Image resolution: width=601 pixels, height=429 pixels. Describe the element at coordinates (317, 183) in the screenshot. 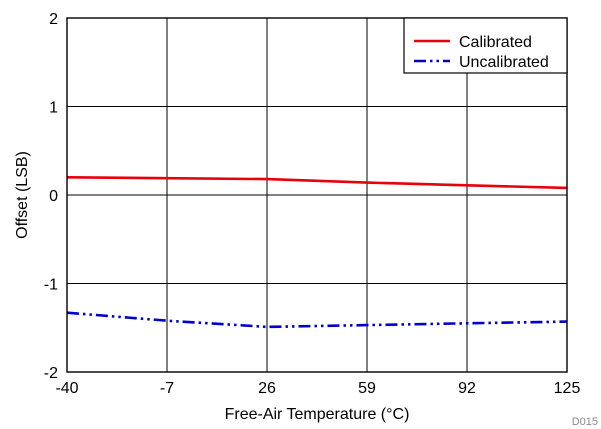

I see `series-line-calibrated` at that location.